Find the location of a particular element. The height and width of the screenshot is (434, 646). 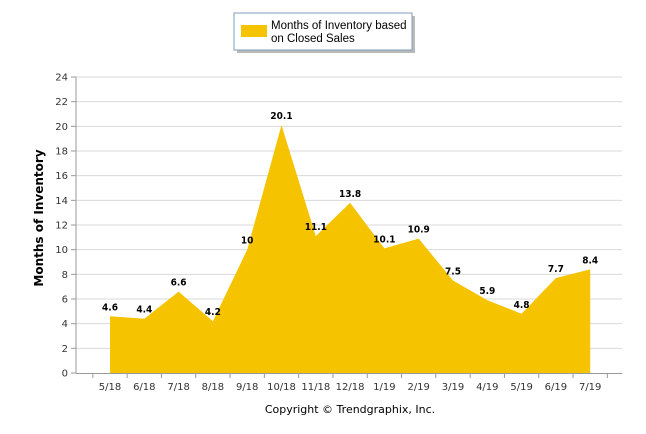

y-tick-label: 2 is located at coordinates (65, 349).